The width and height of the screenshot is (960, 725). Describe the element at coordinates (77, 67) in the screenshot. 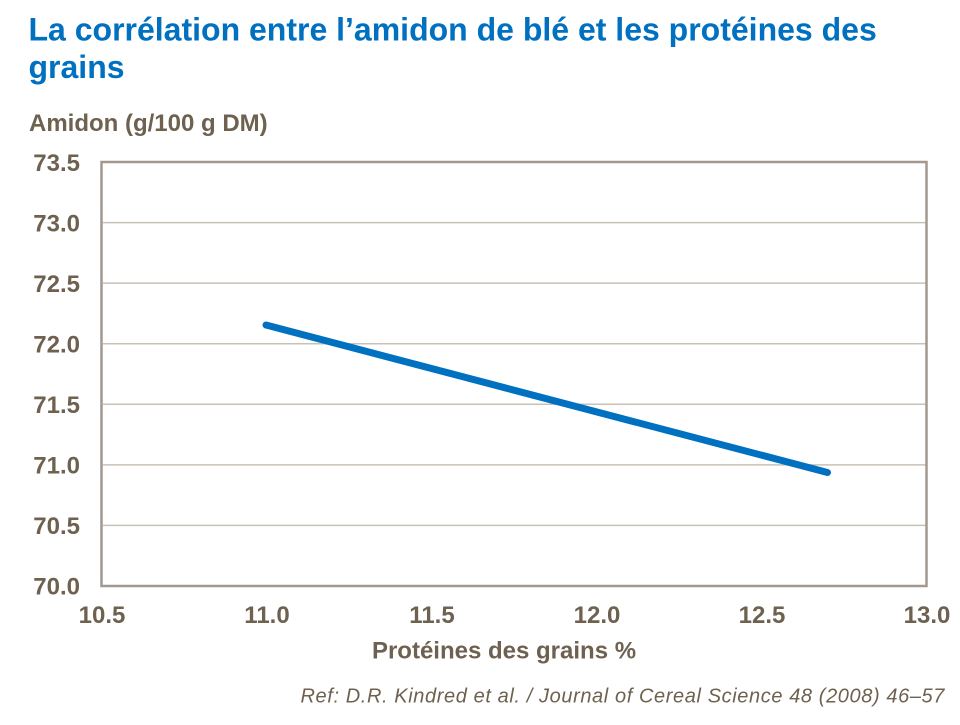

I see `svg-text: grains` at that location.